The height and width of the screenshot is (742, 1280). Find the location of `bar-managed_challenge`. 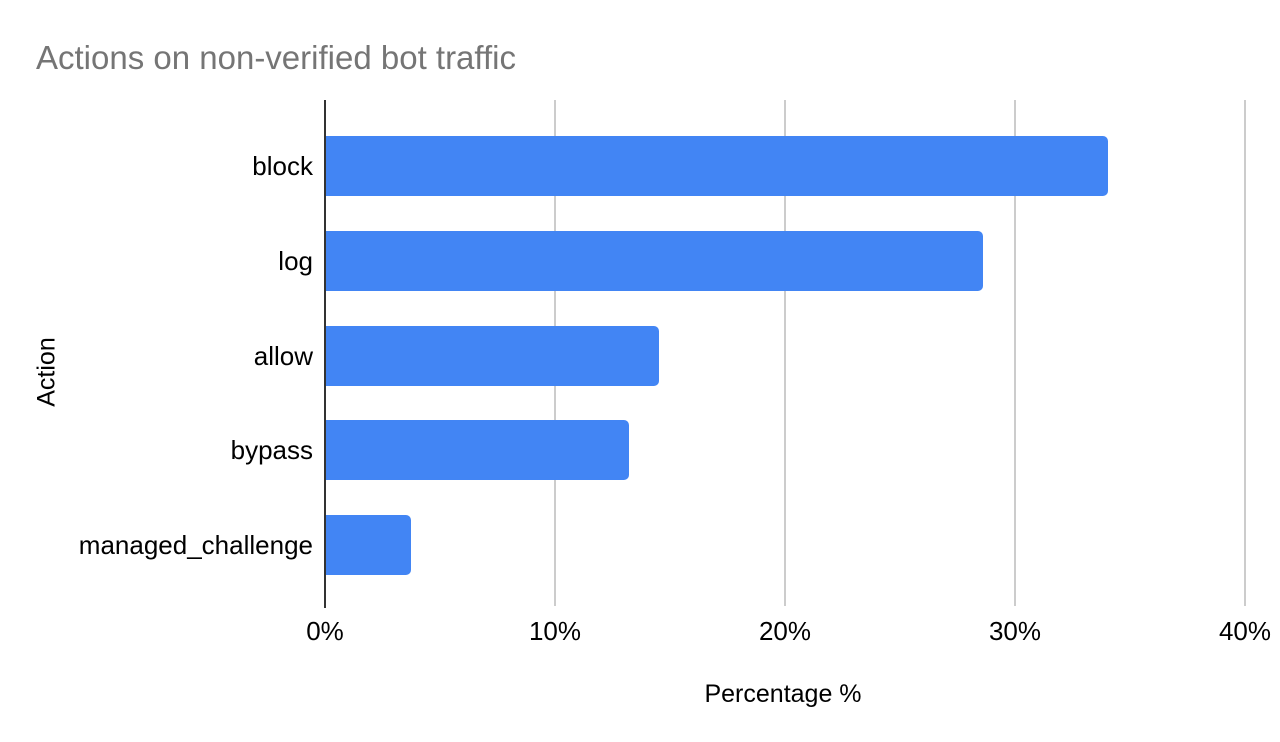

bar-managed_challenge is located at coordinates (368, 545).